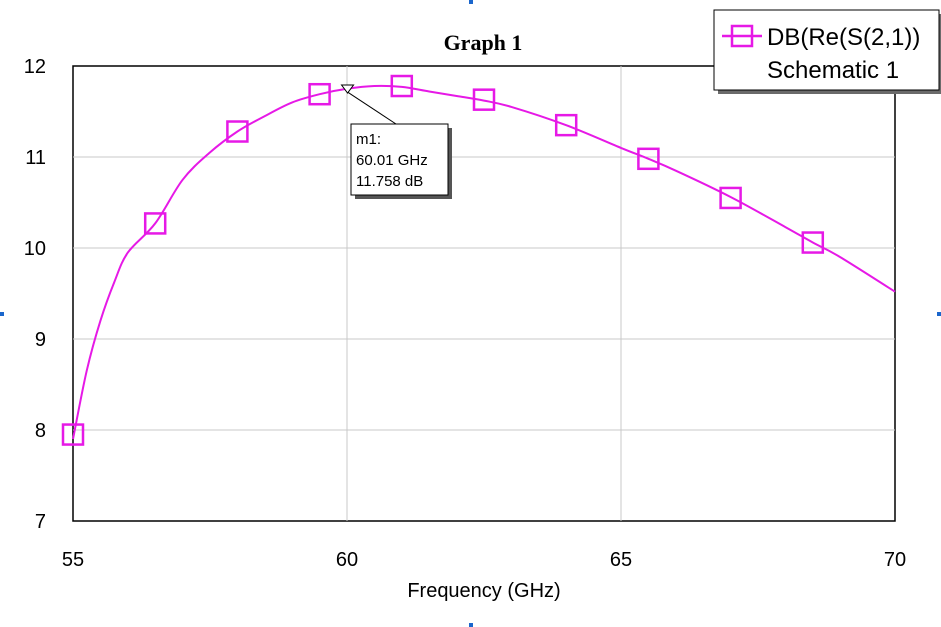  What do you see at coordinates (742, 36) in the screenshot?
I see `legend-square-marker-icon` at bounding box center [742, 36].